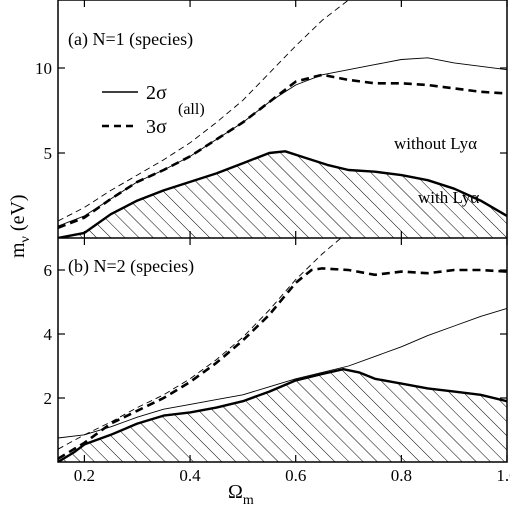 The height and width of the screenshot is (508, 510). Describe the element at coordinates (131, 266) in the screenshot. I see `panel-b-label: (b) N=2 (species)` at that location.